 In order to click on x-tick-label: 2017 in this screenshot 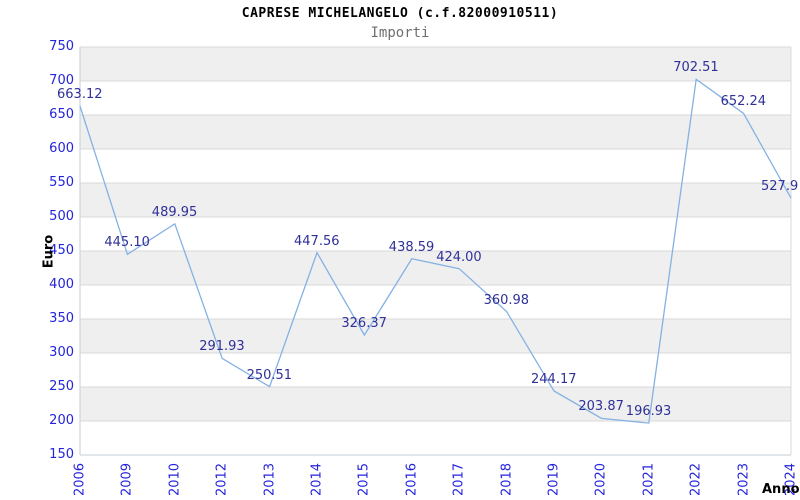, I will do `click(459, 479)`.